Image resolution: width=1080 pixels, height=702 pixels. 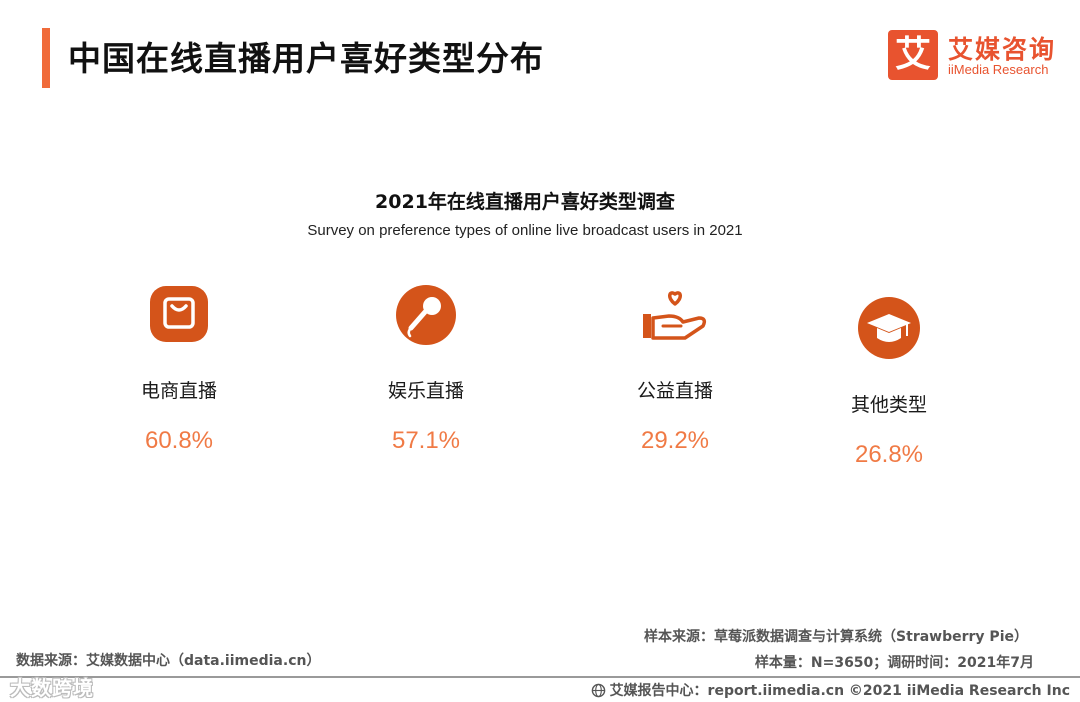 What do you see at coordinates (1002, 49) in the screenshot?
I see `logo-text-cn: 艾媒咨询` at bounding box center [1002, 49].